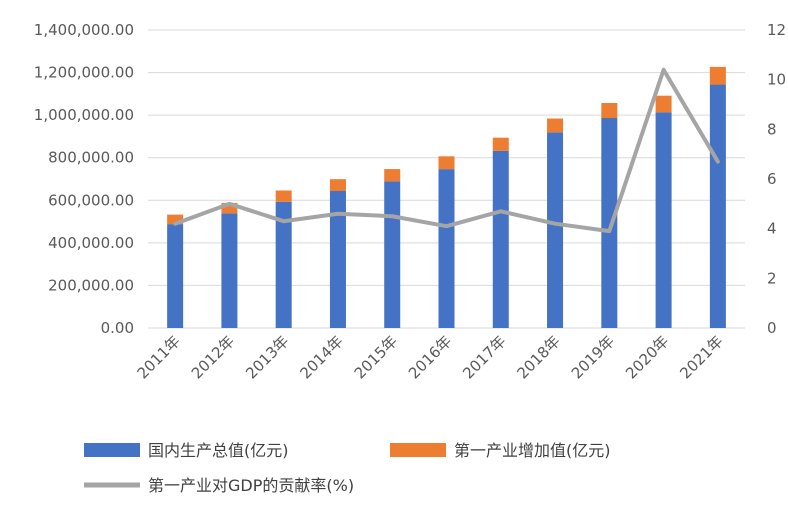 This screenshot has width=788, height=520. Describe the element at coordinates (91, 158) in the screenshot. I see `left-tick-label: 800,000.00` at that location.